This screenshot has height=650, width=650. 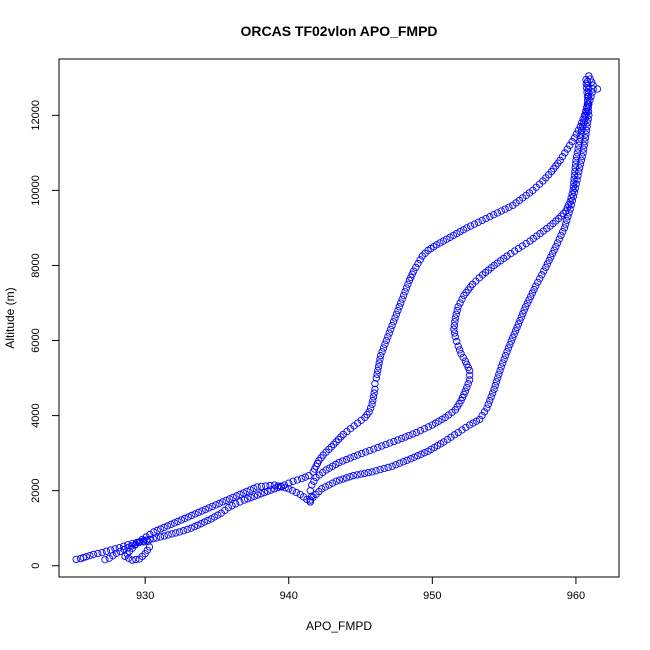 I want to click on y-tick-label: 2000, so click(x=36, y=490).